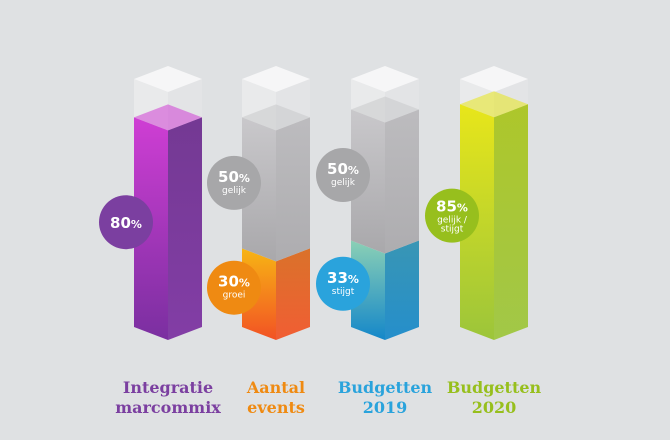 The image size is (670, 440). Describe the element at coordinates (276, 407) in the screenshot. I see `label-line-2: events` at that location.